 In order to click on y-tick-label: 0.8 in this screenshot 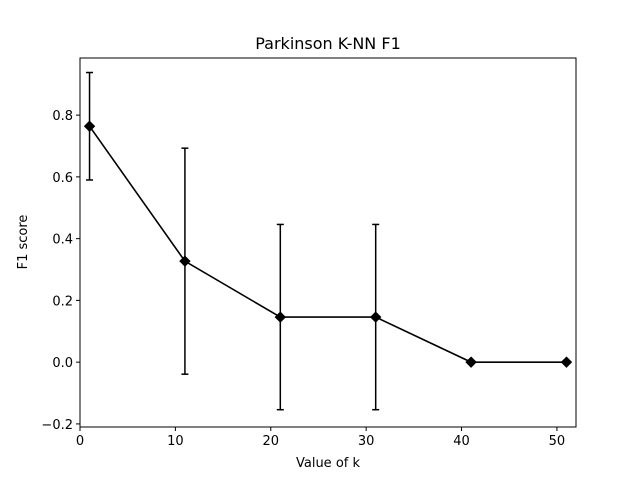, I will do `click(62, 116)`.